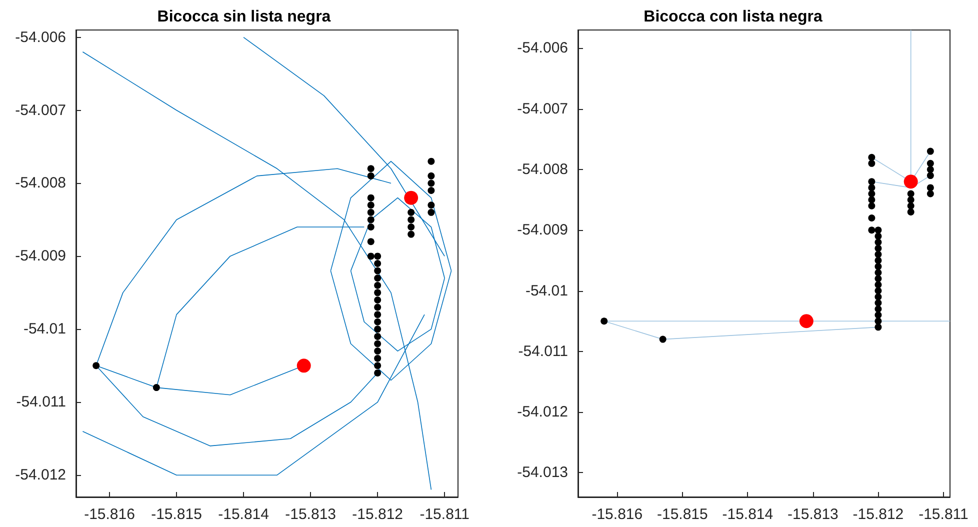 The width and height of the screenshot is (978, 527). What do you see at coordinates (542, 473) in the screenshot?
I see `y-tick-label: -54.013` at bounding box center [542, 473].